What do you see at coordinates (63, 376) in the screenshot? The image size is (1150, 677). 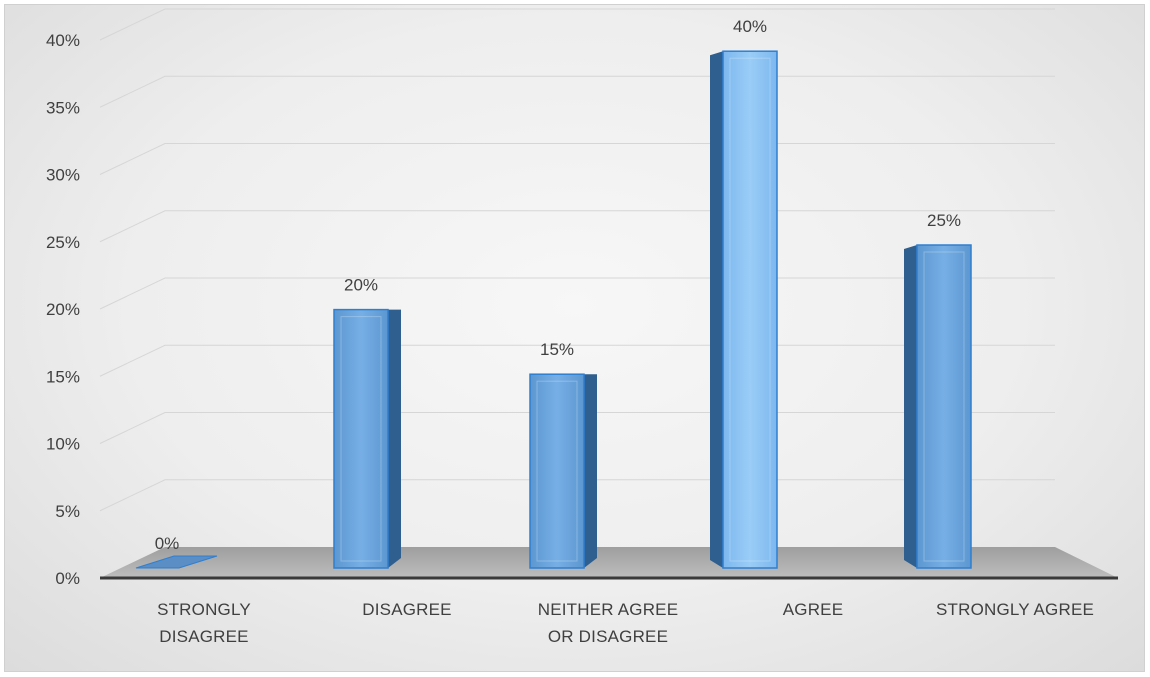 I see `y-tick-label: 15%` at bounding box center [63, 376].